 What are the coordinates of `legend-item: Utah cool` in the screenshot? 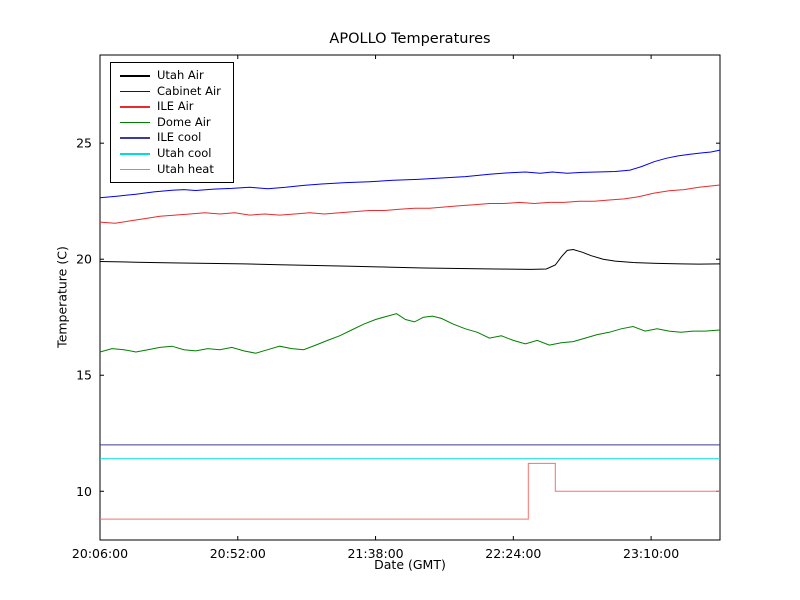 It's located at (170, 154).